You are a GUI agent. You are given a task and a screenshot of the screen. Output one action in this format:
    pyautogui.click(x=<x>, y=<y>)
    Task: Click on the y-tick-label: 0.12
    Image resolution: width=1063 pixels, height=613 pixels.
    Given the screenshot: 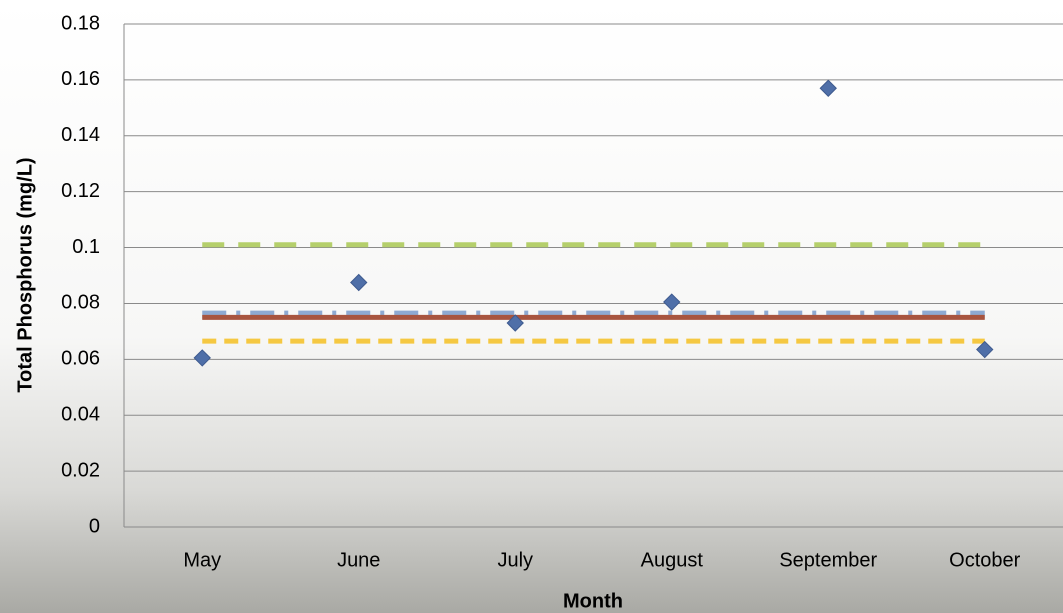 What is the action you would take?
    pyautogui.click(x=80, y=191)
    